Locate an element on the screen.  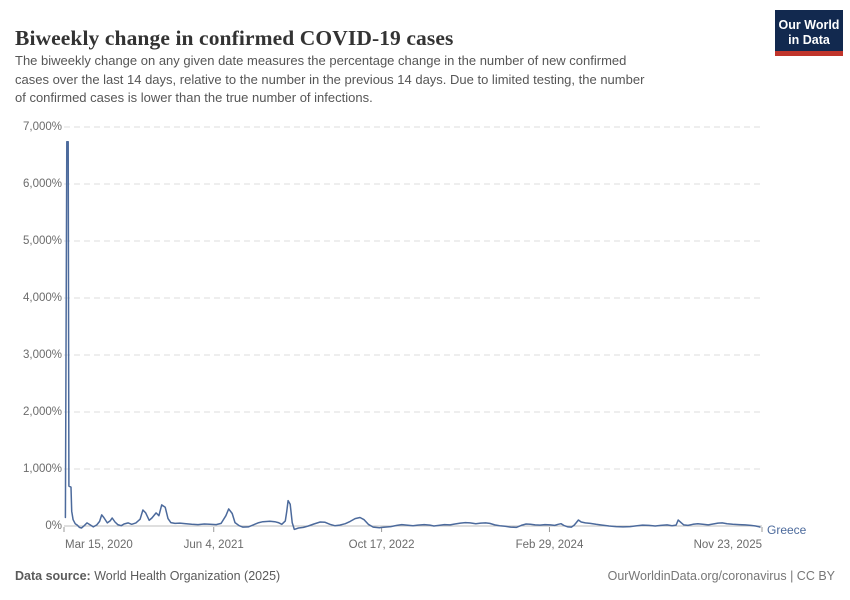
y-axis-label: 5,000% is located at coordinates (42, 241).